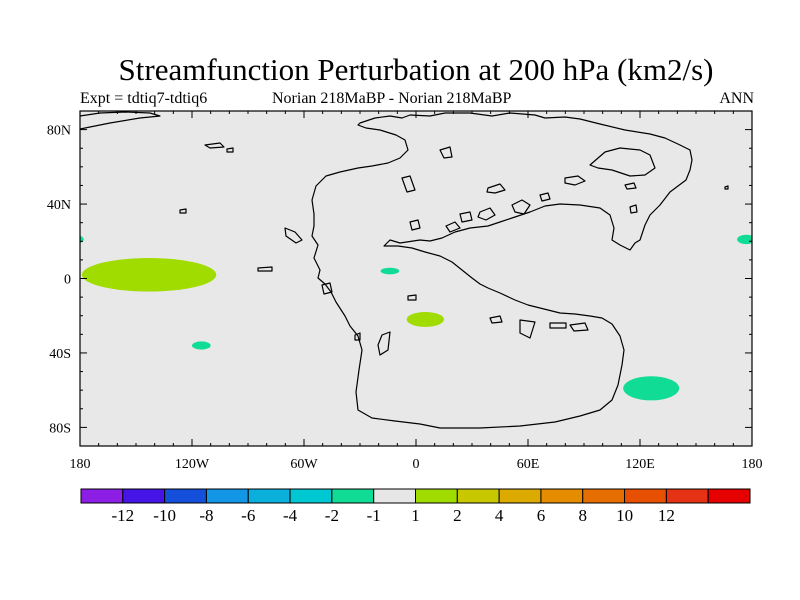  I want to click on colorbar-label: 2, so click(457, 515).